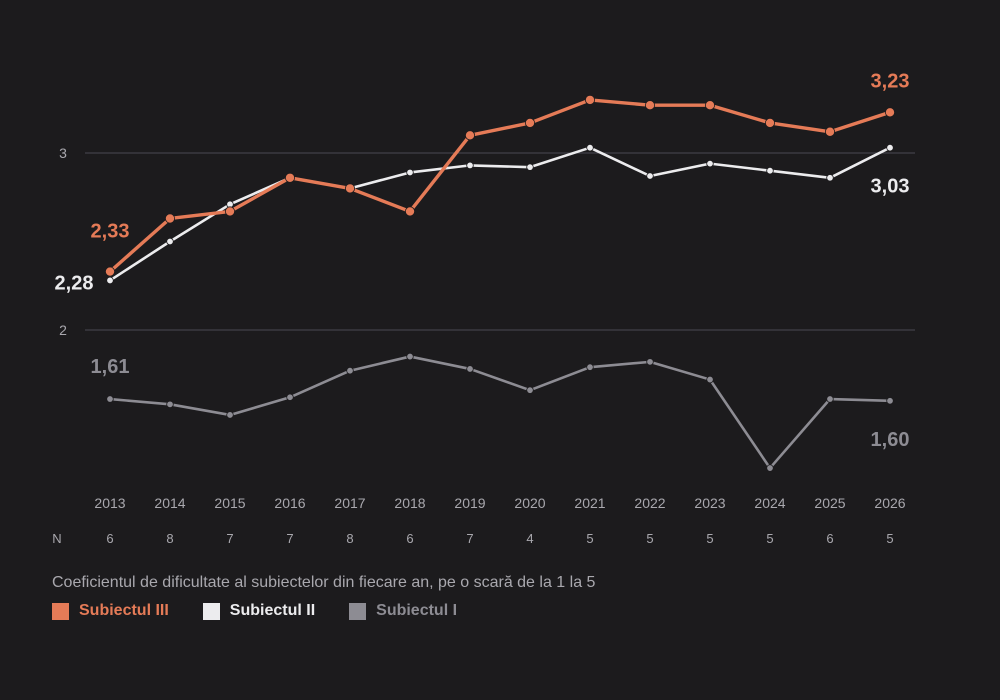  What do you see at coordinates (109, 538) in the screenshot?
I see `n-value-2013: 6` at bounding box center [109, 538].